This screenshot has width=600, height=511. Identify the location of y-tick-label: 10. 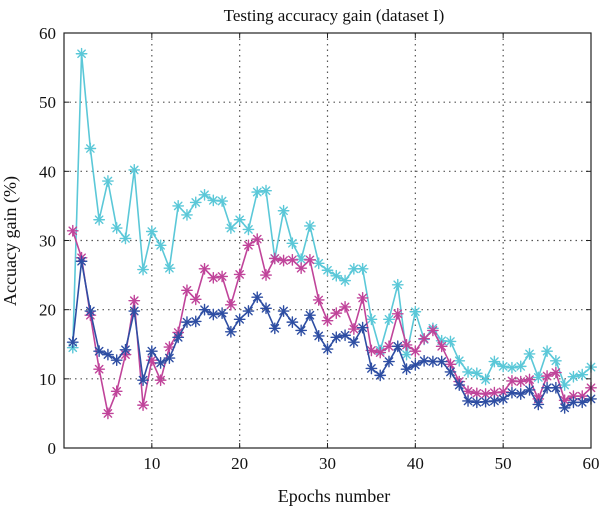
(47, 379).